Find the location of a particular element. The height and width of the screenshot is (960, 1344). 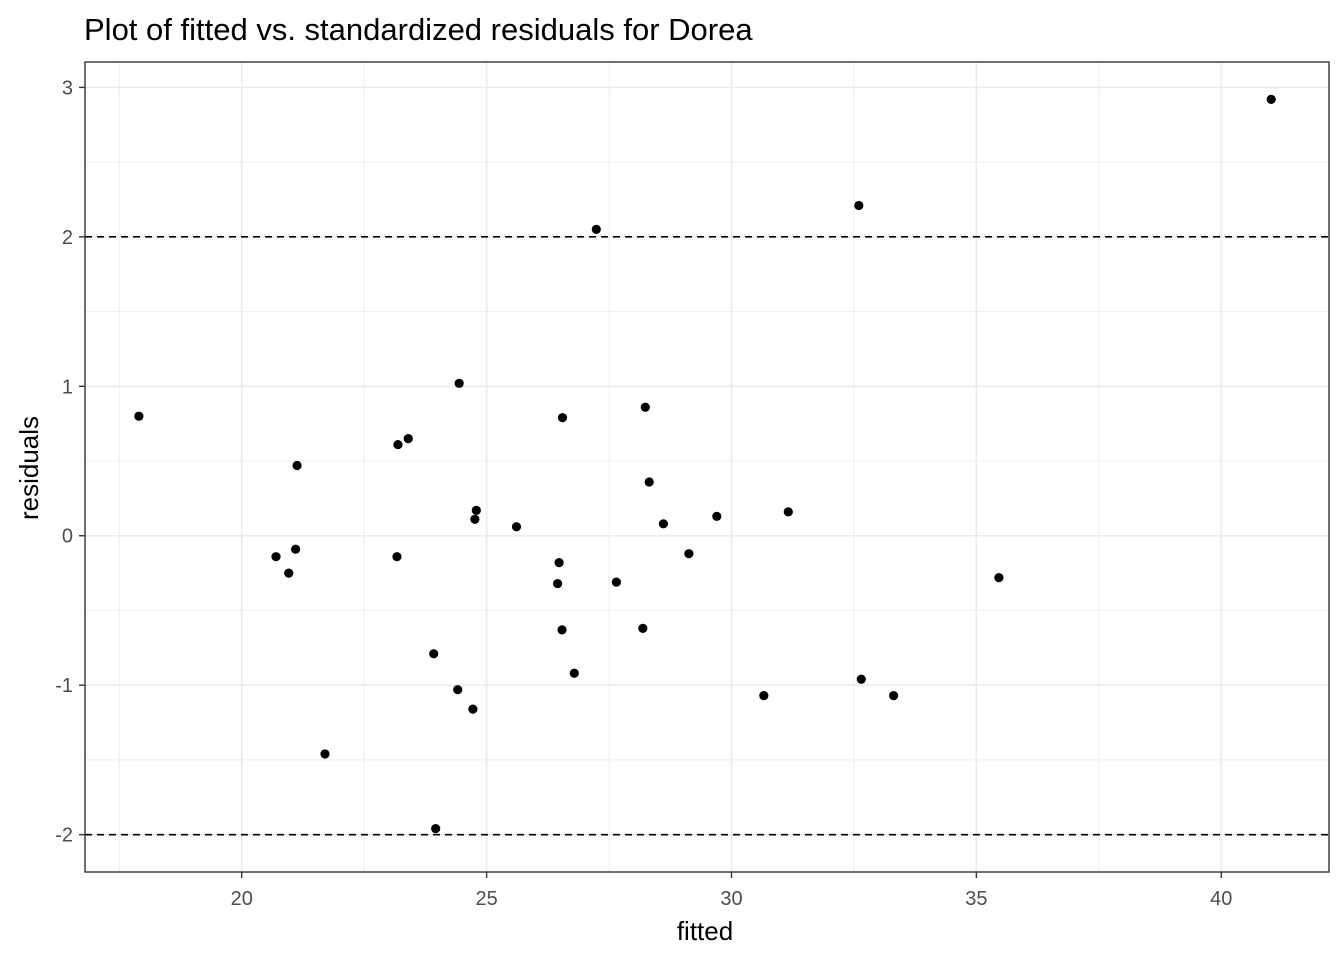

y-tick-label: -1 is located at coordinates (64, 686).